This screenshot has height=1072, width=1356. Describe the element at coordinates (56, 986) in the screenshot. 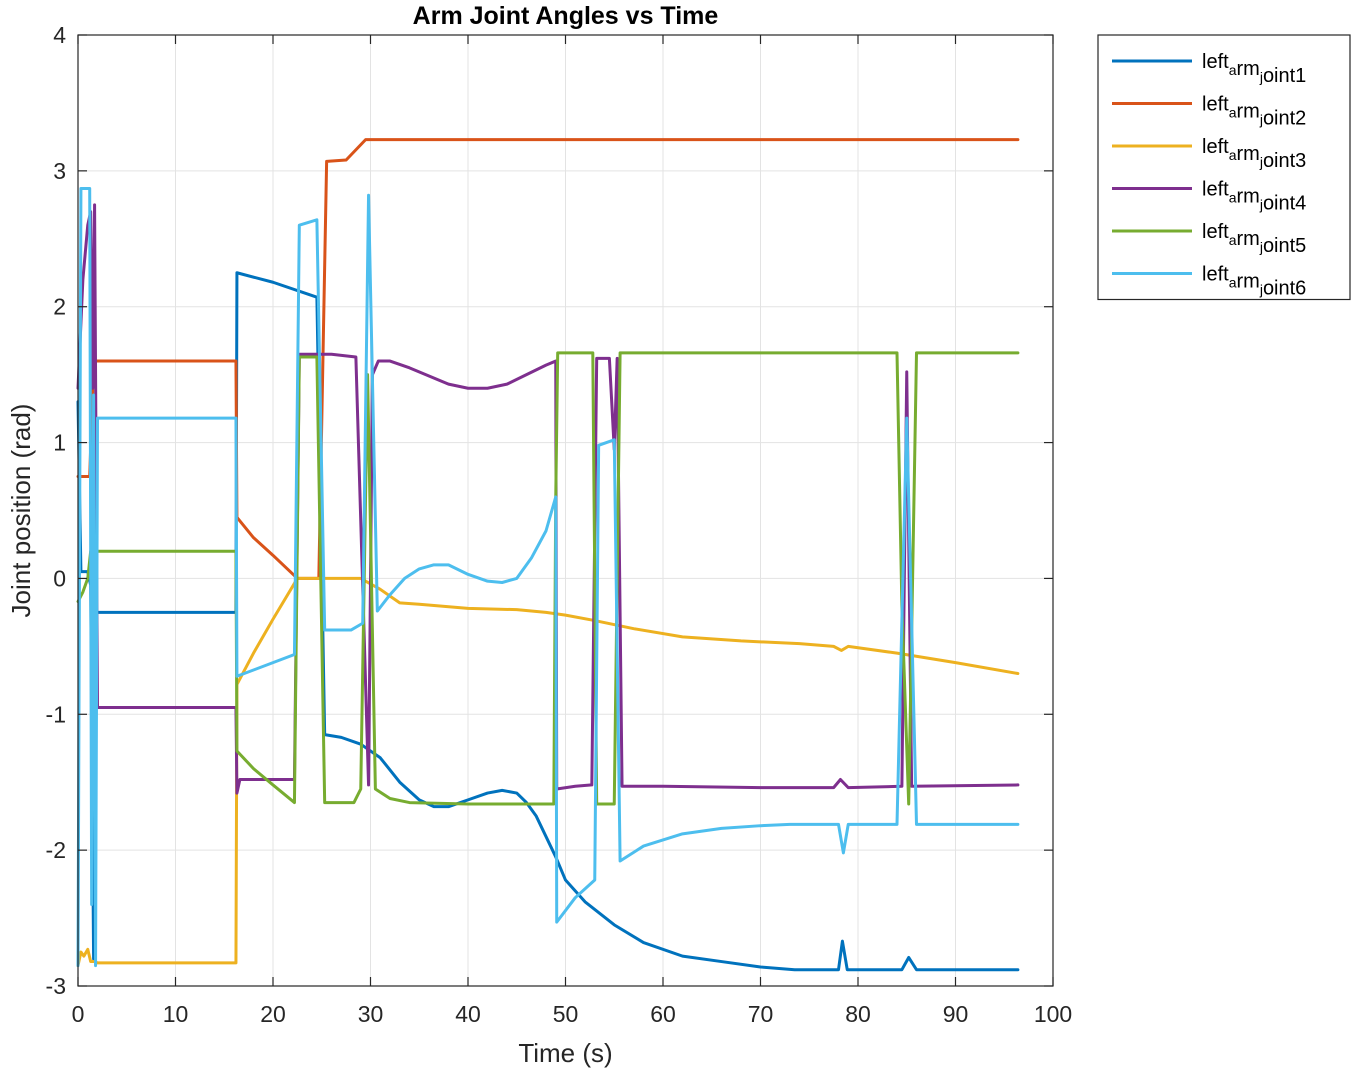

I see `y-tick-label: -3` at that location.